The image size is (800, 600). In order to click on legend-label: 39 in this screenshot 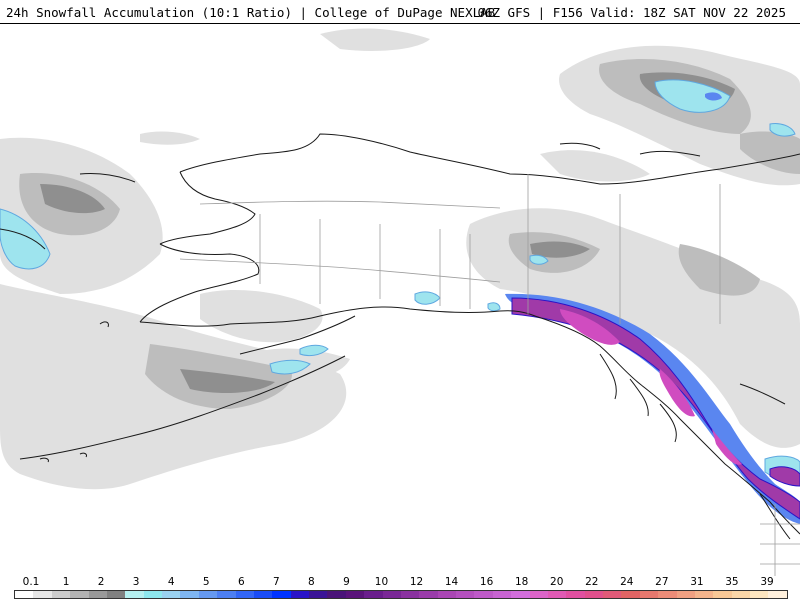, I will do `click(767, 582)`.